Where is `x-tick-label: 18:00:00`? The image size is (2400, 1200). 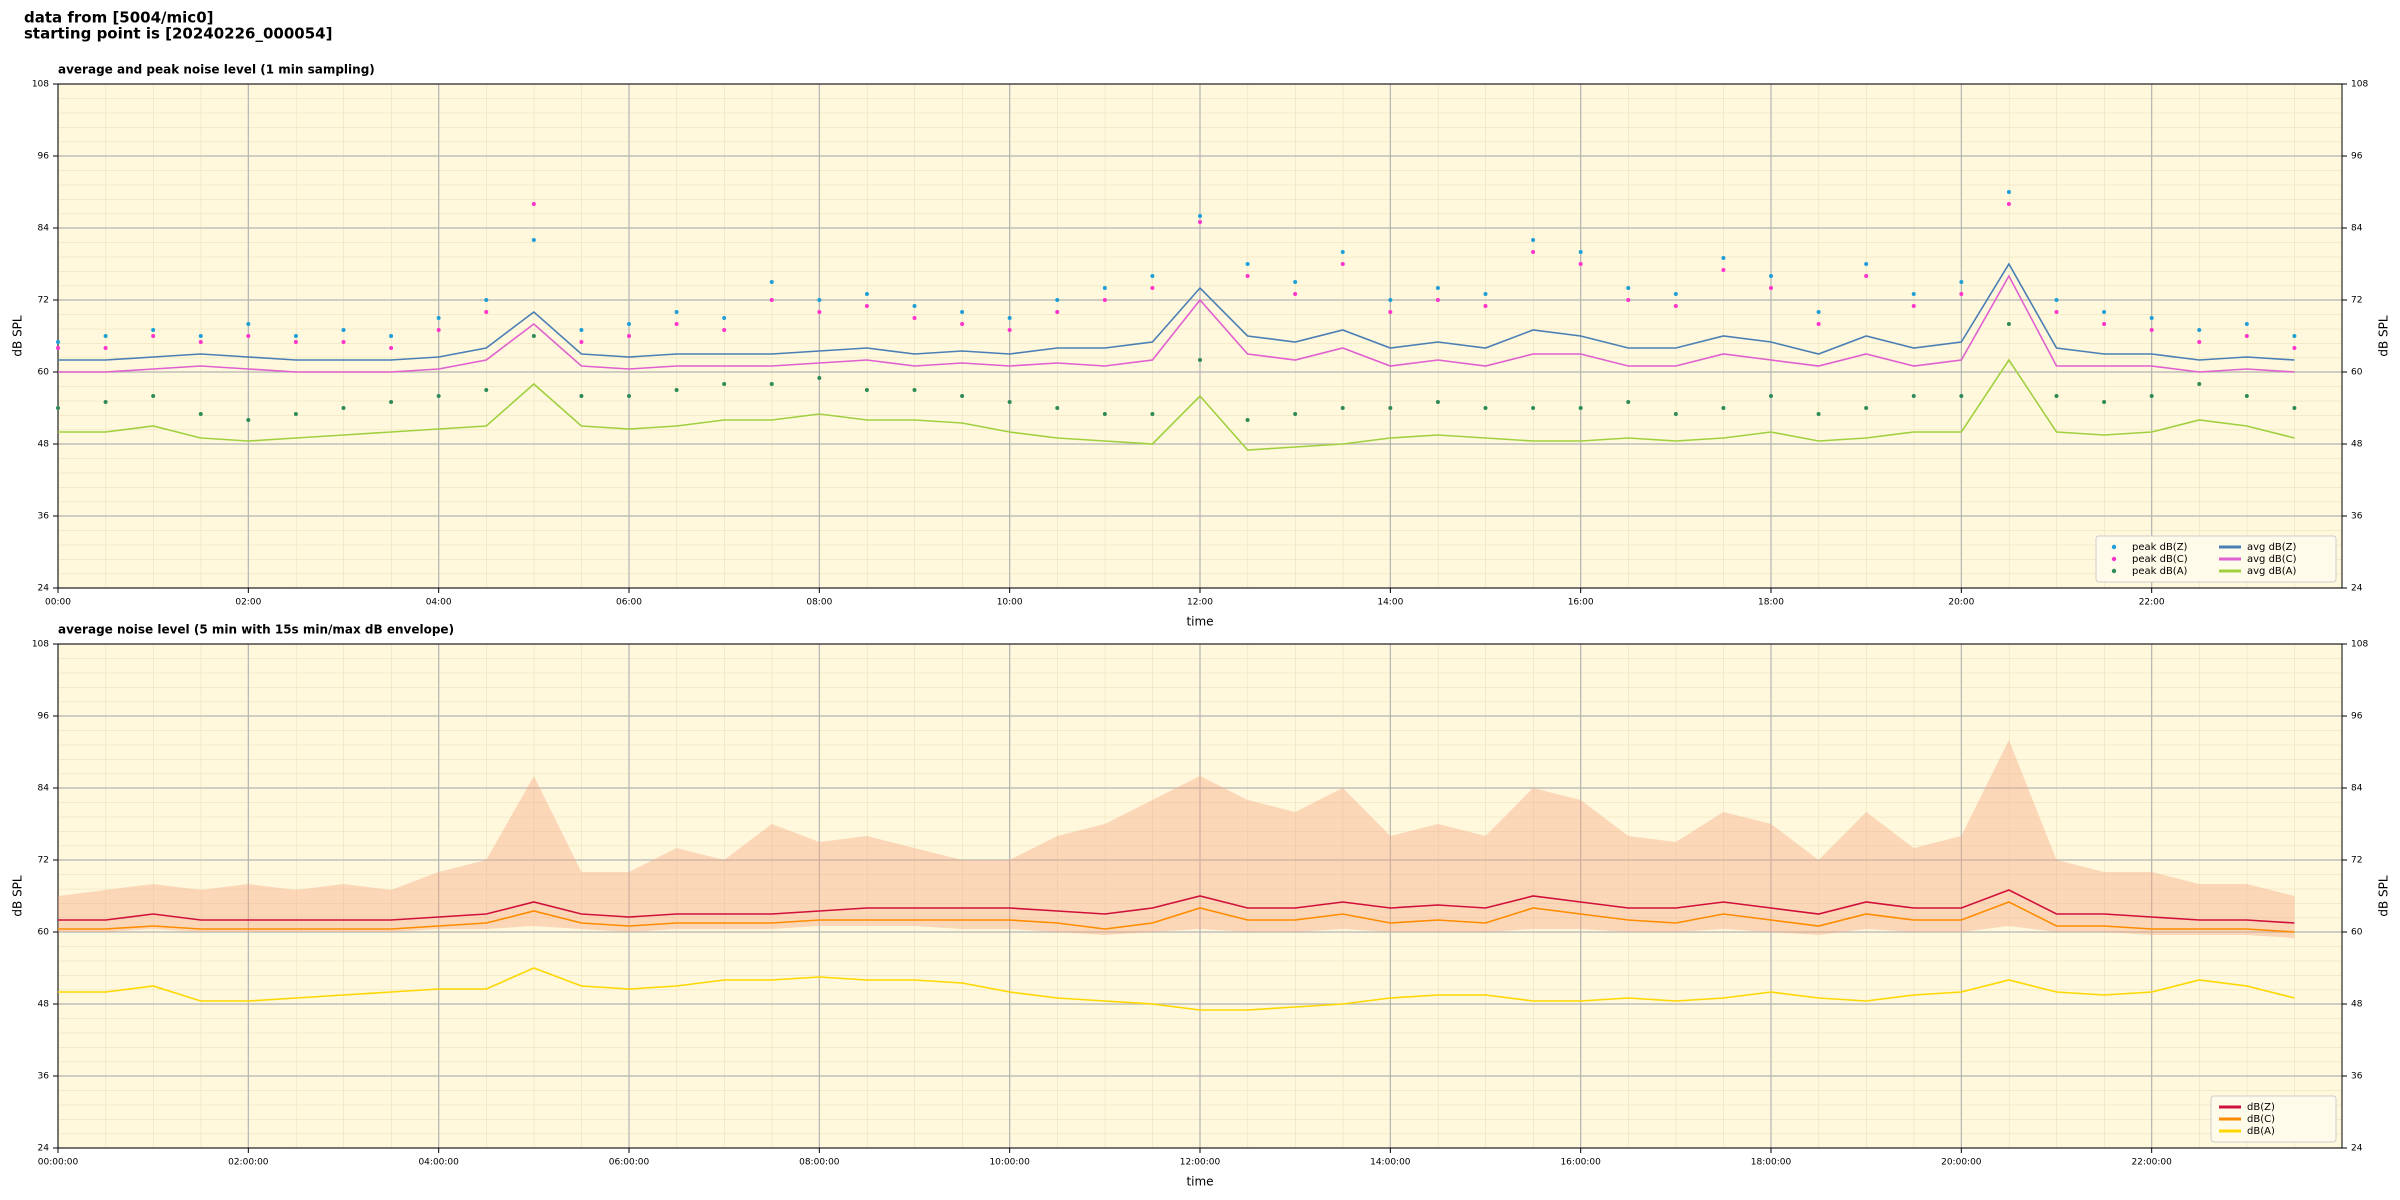
x-tick-label: 18:00:00 is located at coordinates (1771, 1163).